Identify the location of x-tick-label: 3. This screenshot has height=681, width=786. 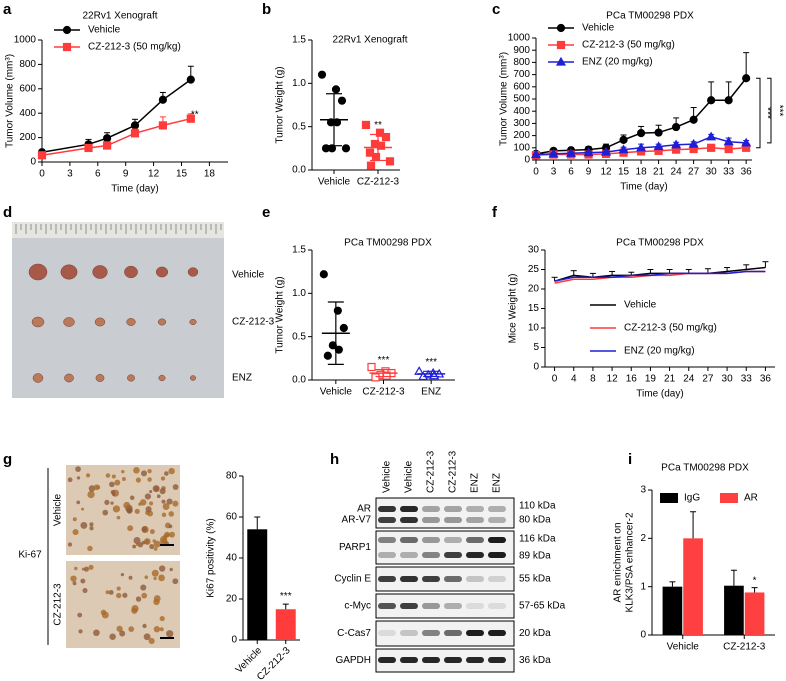
(554, 172).